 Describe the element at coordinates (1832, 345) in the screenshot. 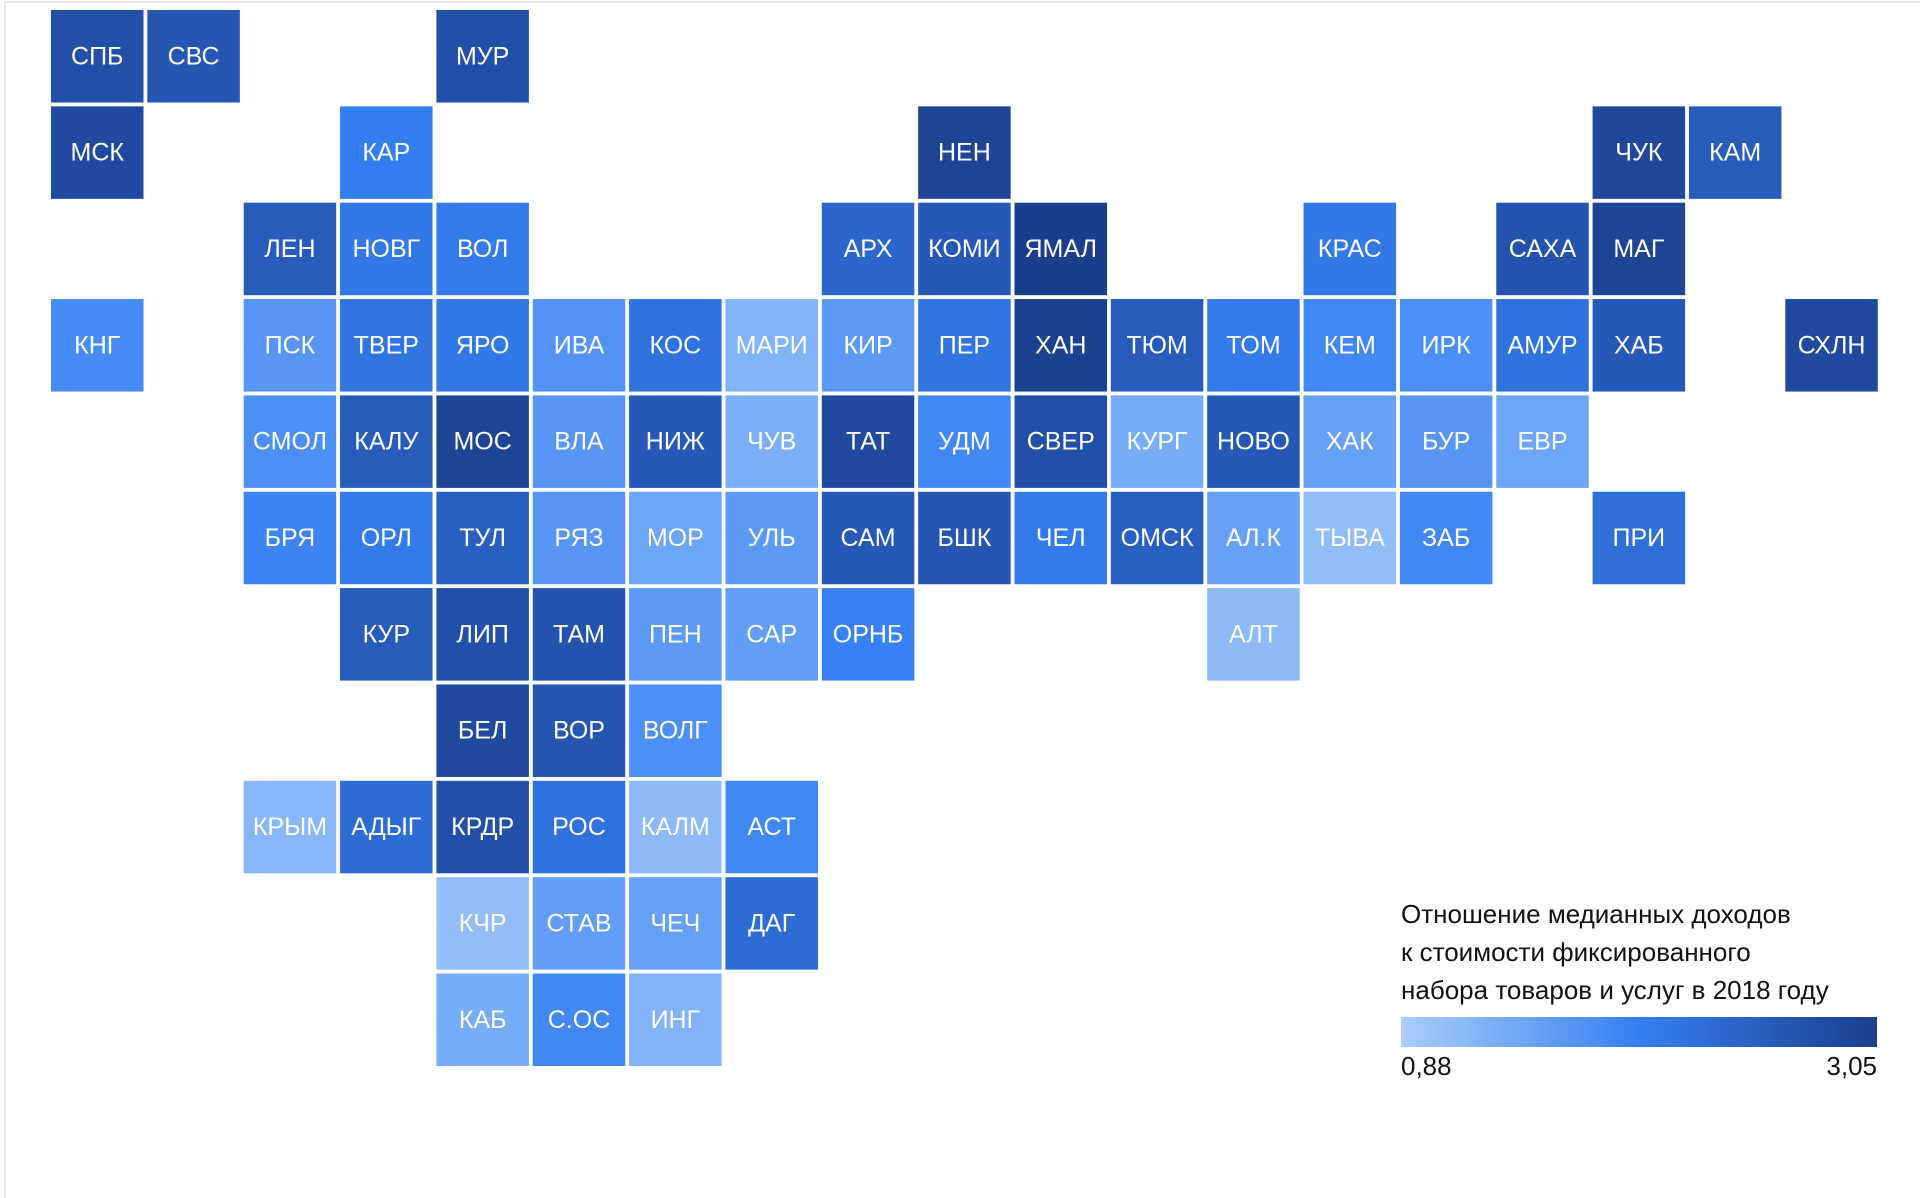

I see `region-label: СХЛН` at that location.